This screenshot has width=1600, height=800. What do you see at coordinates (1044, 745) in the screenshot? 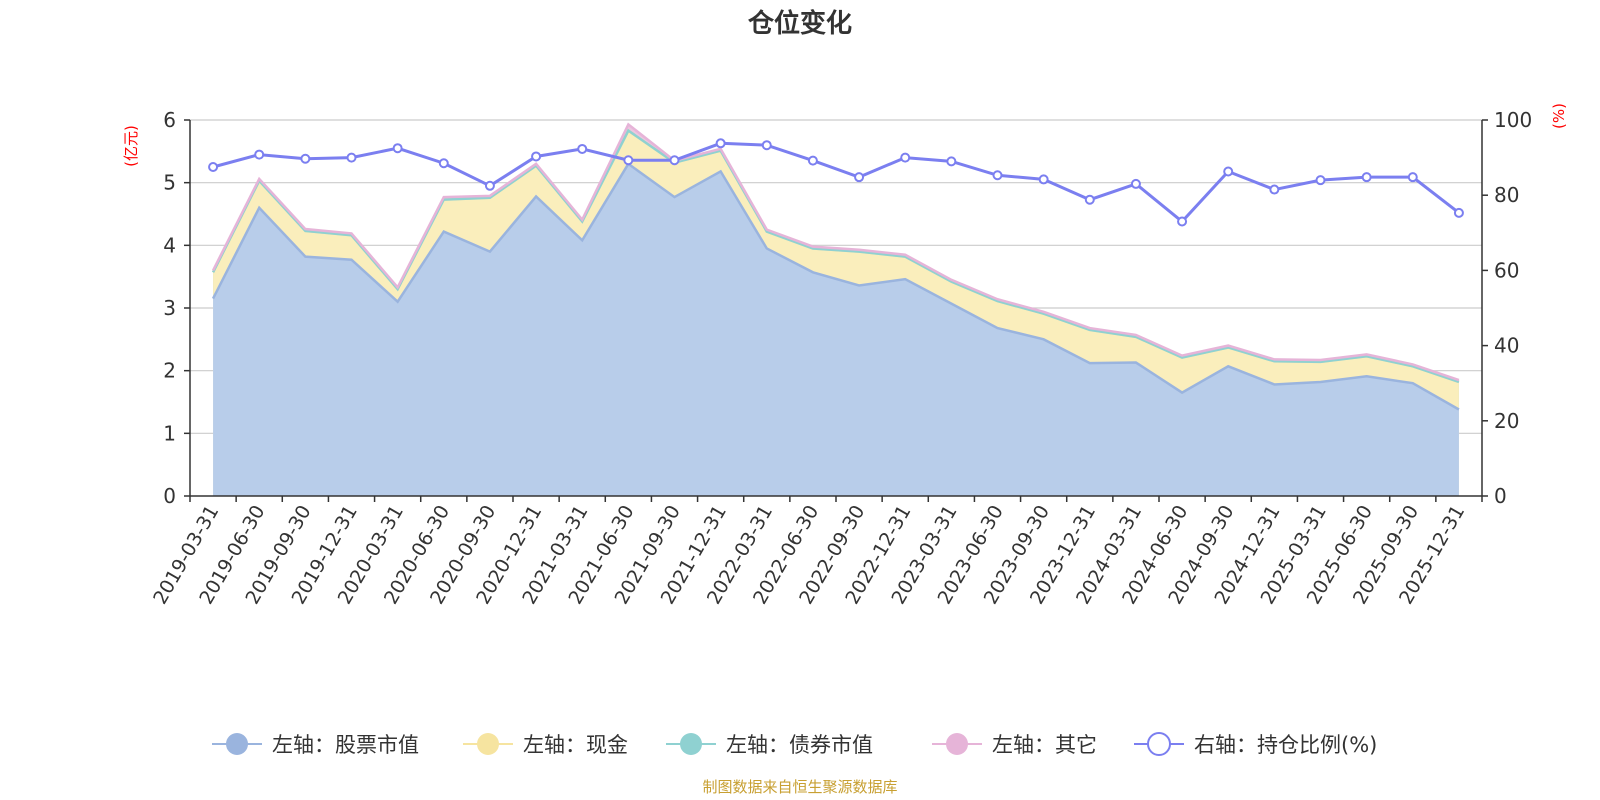
I see `legend-label: 左轴：其它` at bounding box center [1044, 745].